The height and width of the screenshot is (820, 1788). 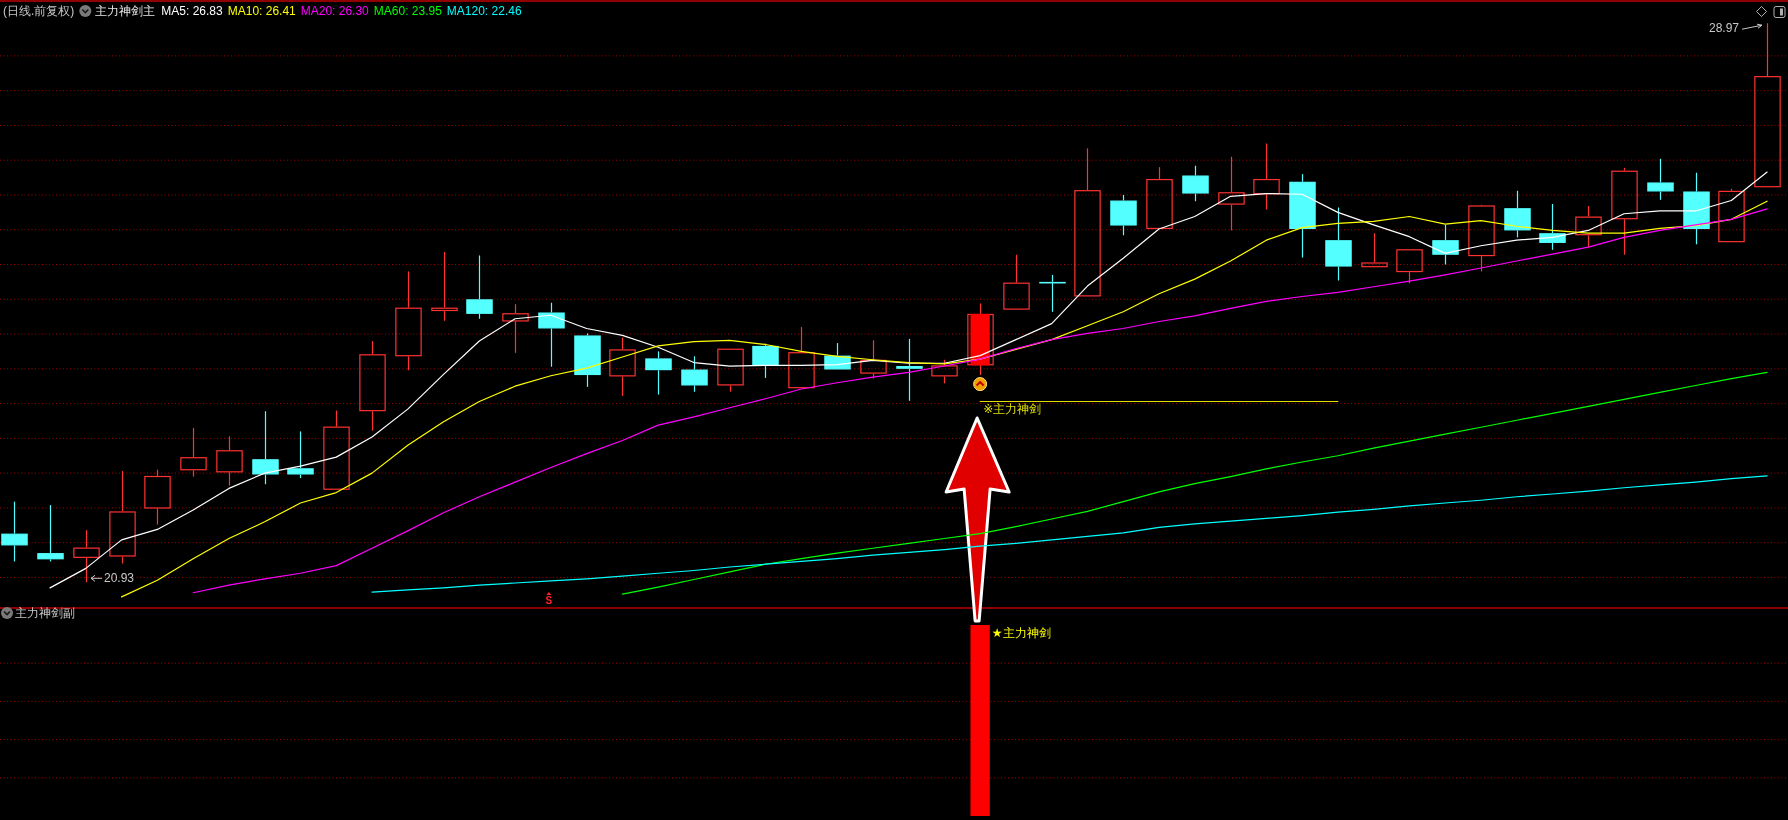 I want to click on text: MA20: 26.30, so click(x=335, y=11).